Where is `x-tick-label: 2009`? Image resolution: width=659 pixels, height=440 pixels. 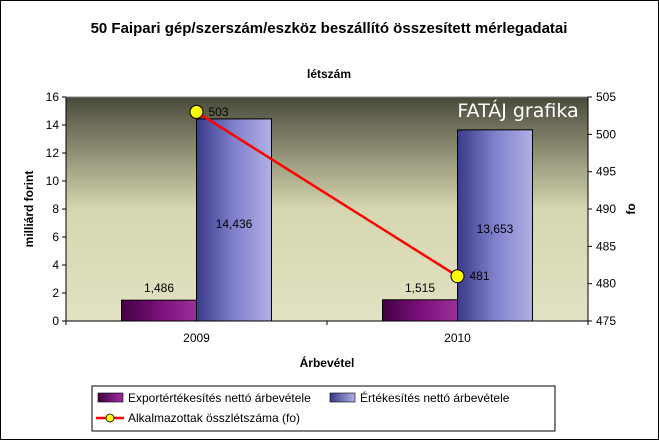 x-tick-label: 2009 is located at coordinates (196, 338).